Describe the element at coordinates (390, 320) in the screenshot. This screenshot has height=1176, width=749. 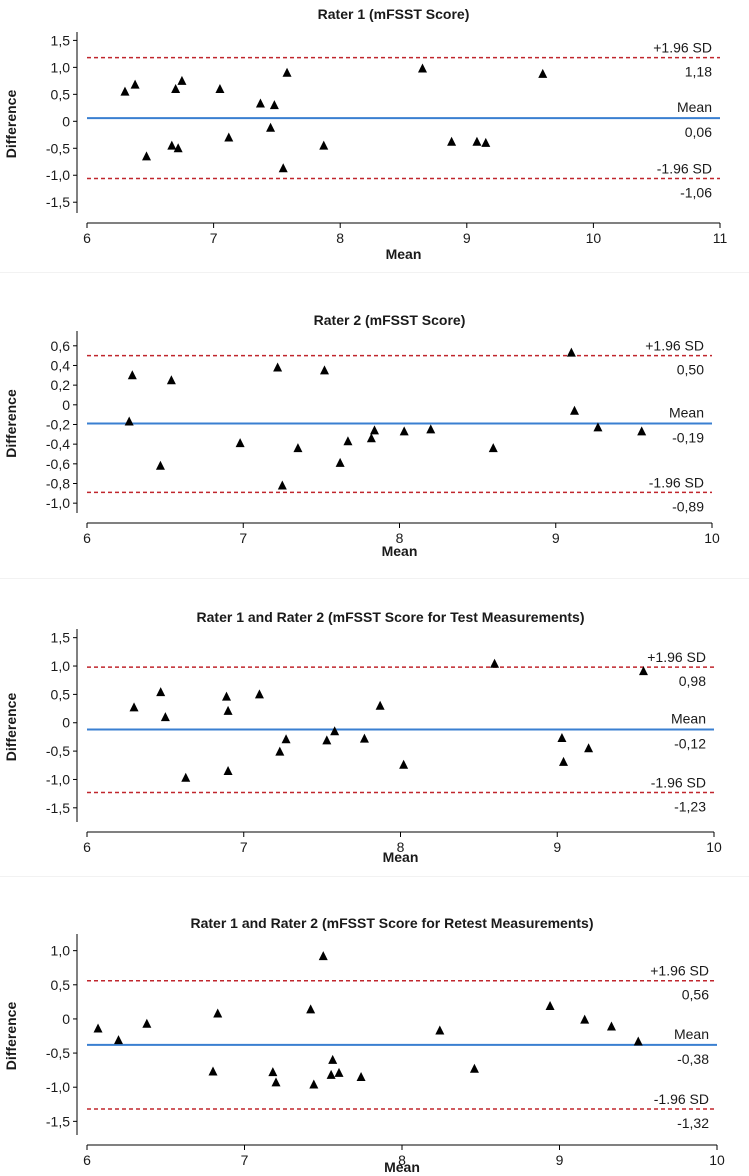
I see `chart-title: Rater 2 (mFSST Score)` at that location.